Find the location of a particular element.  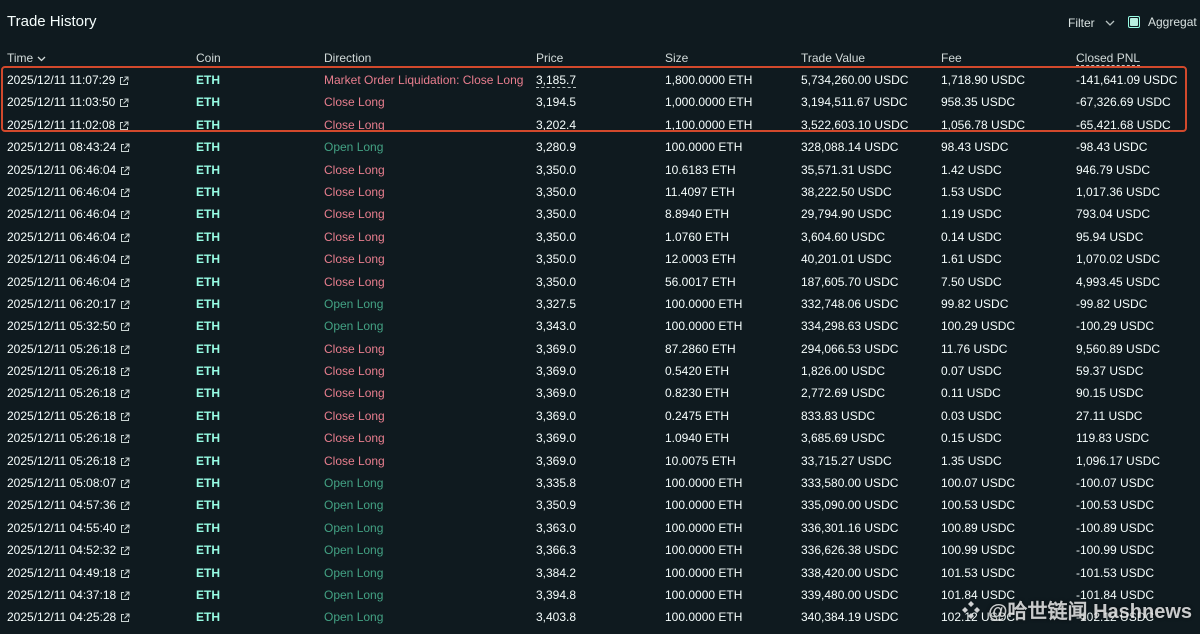

aggregate-checkbox is located at coordinates (1134, 22).